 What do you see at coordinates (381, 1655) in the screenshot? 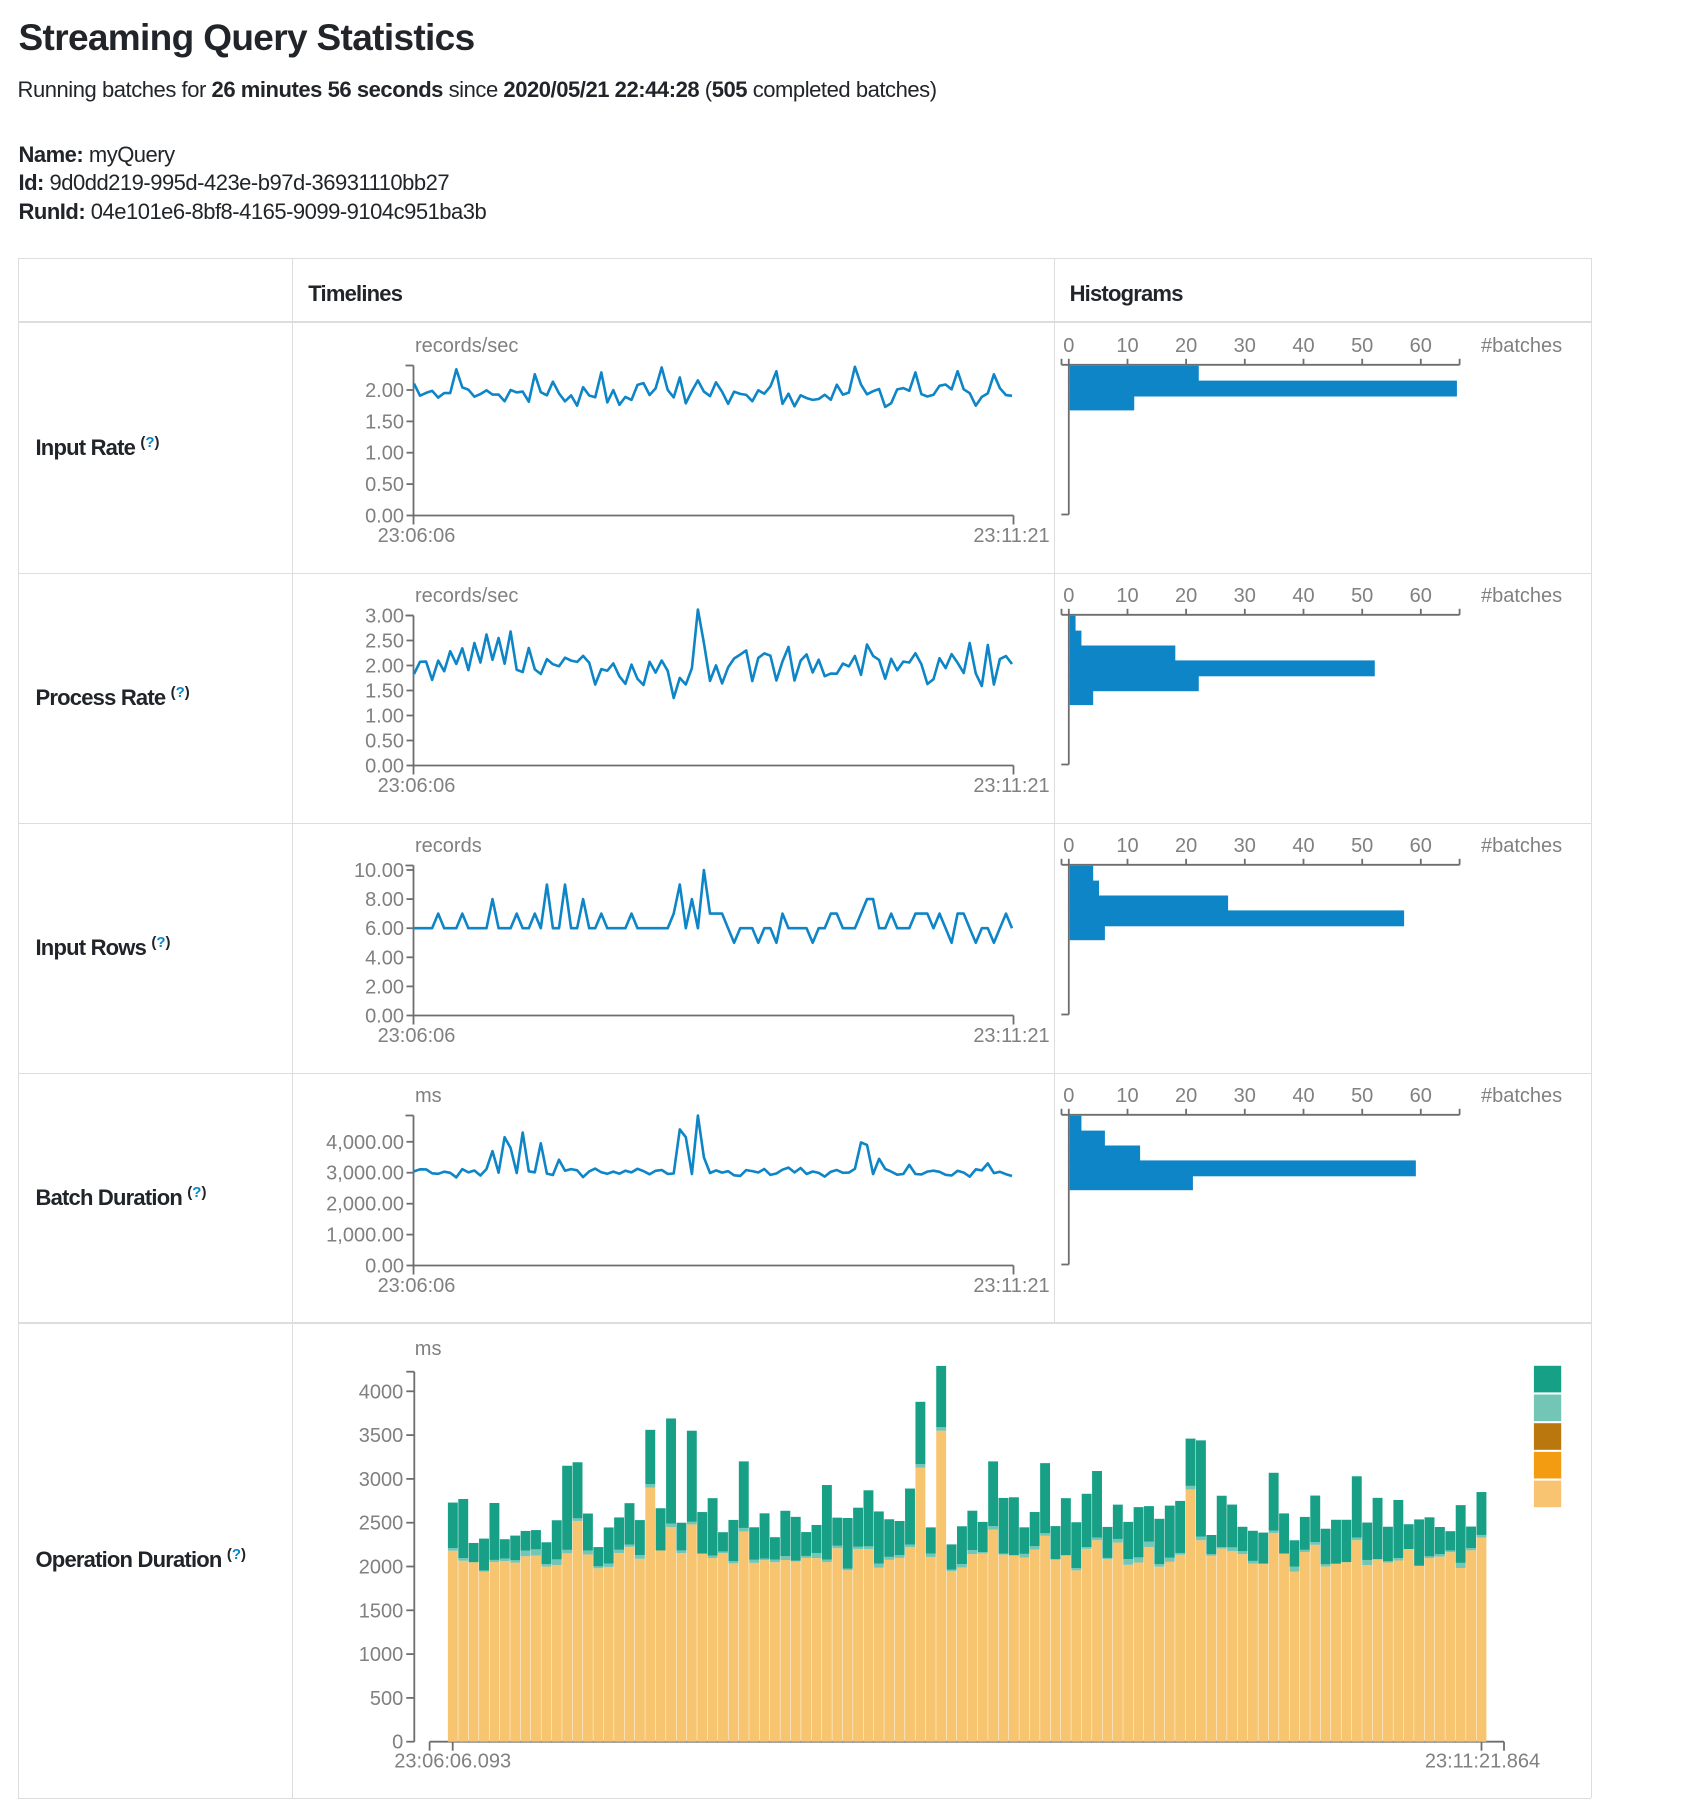
I see `svg-text: 1000` at bounding box center [381, 1655].